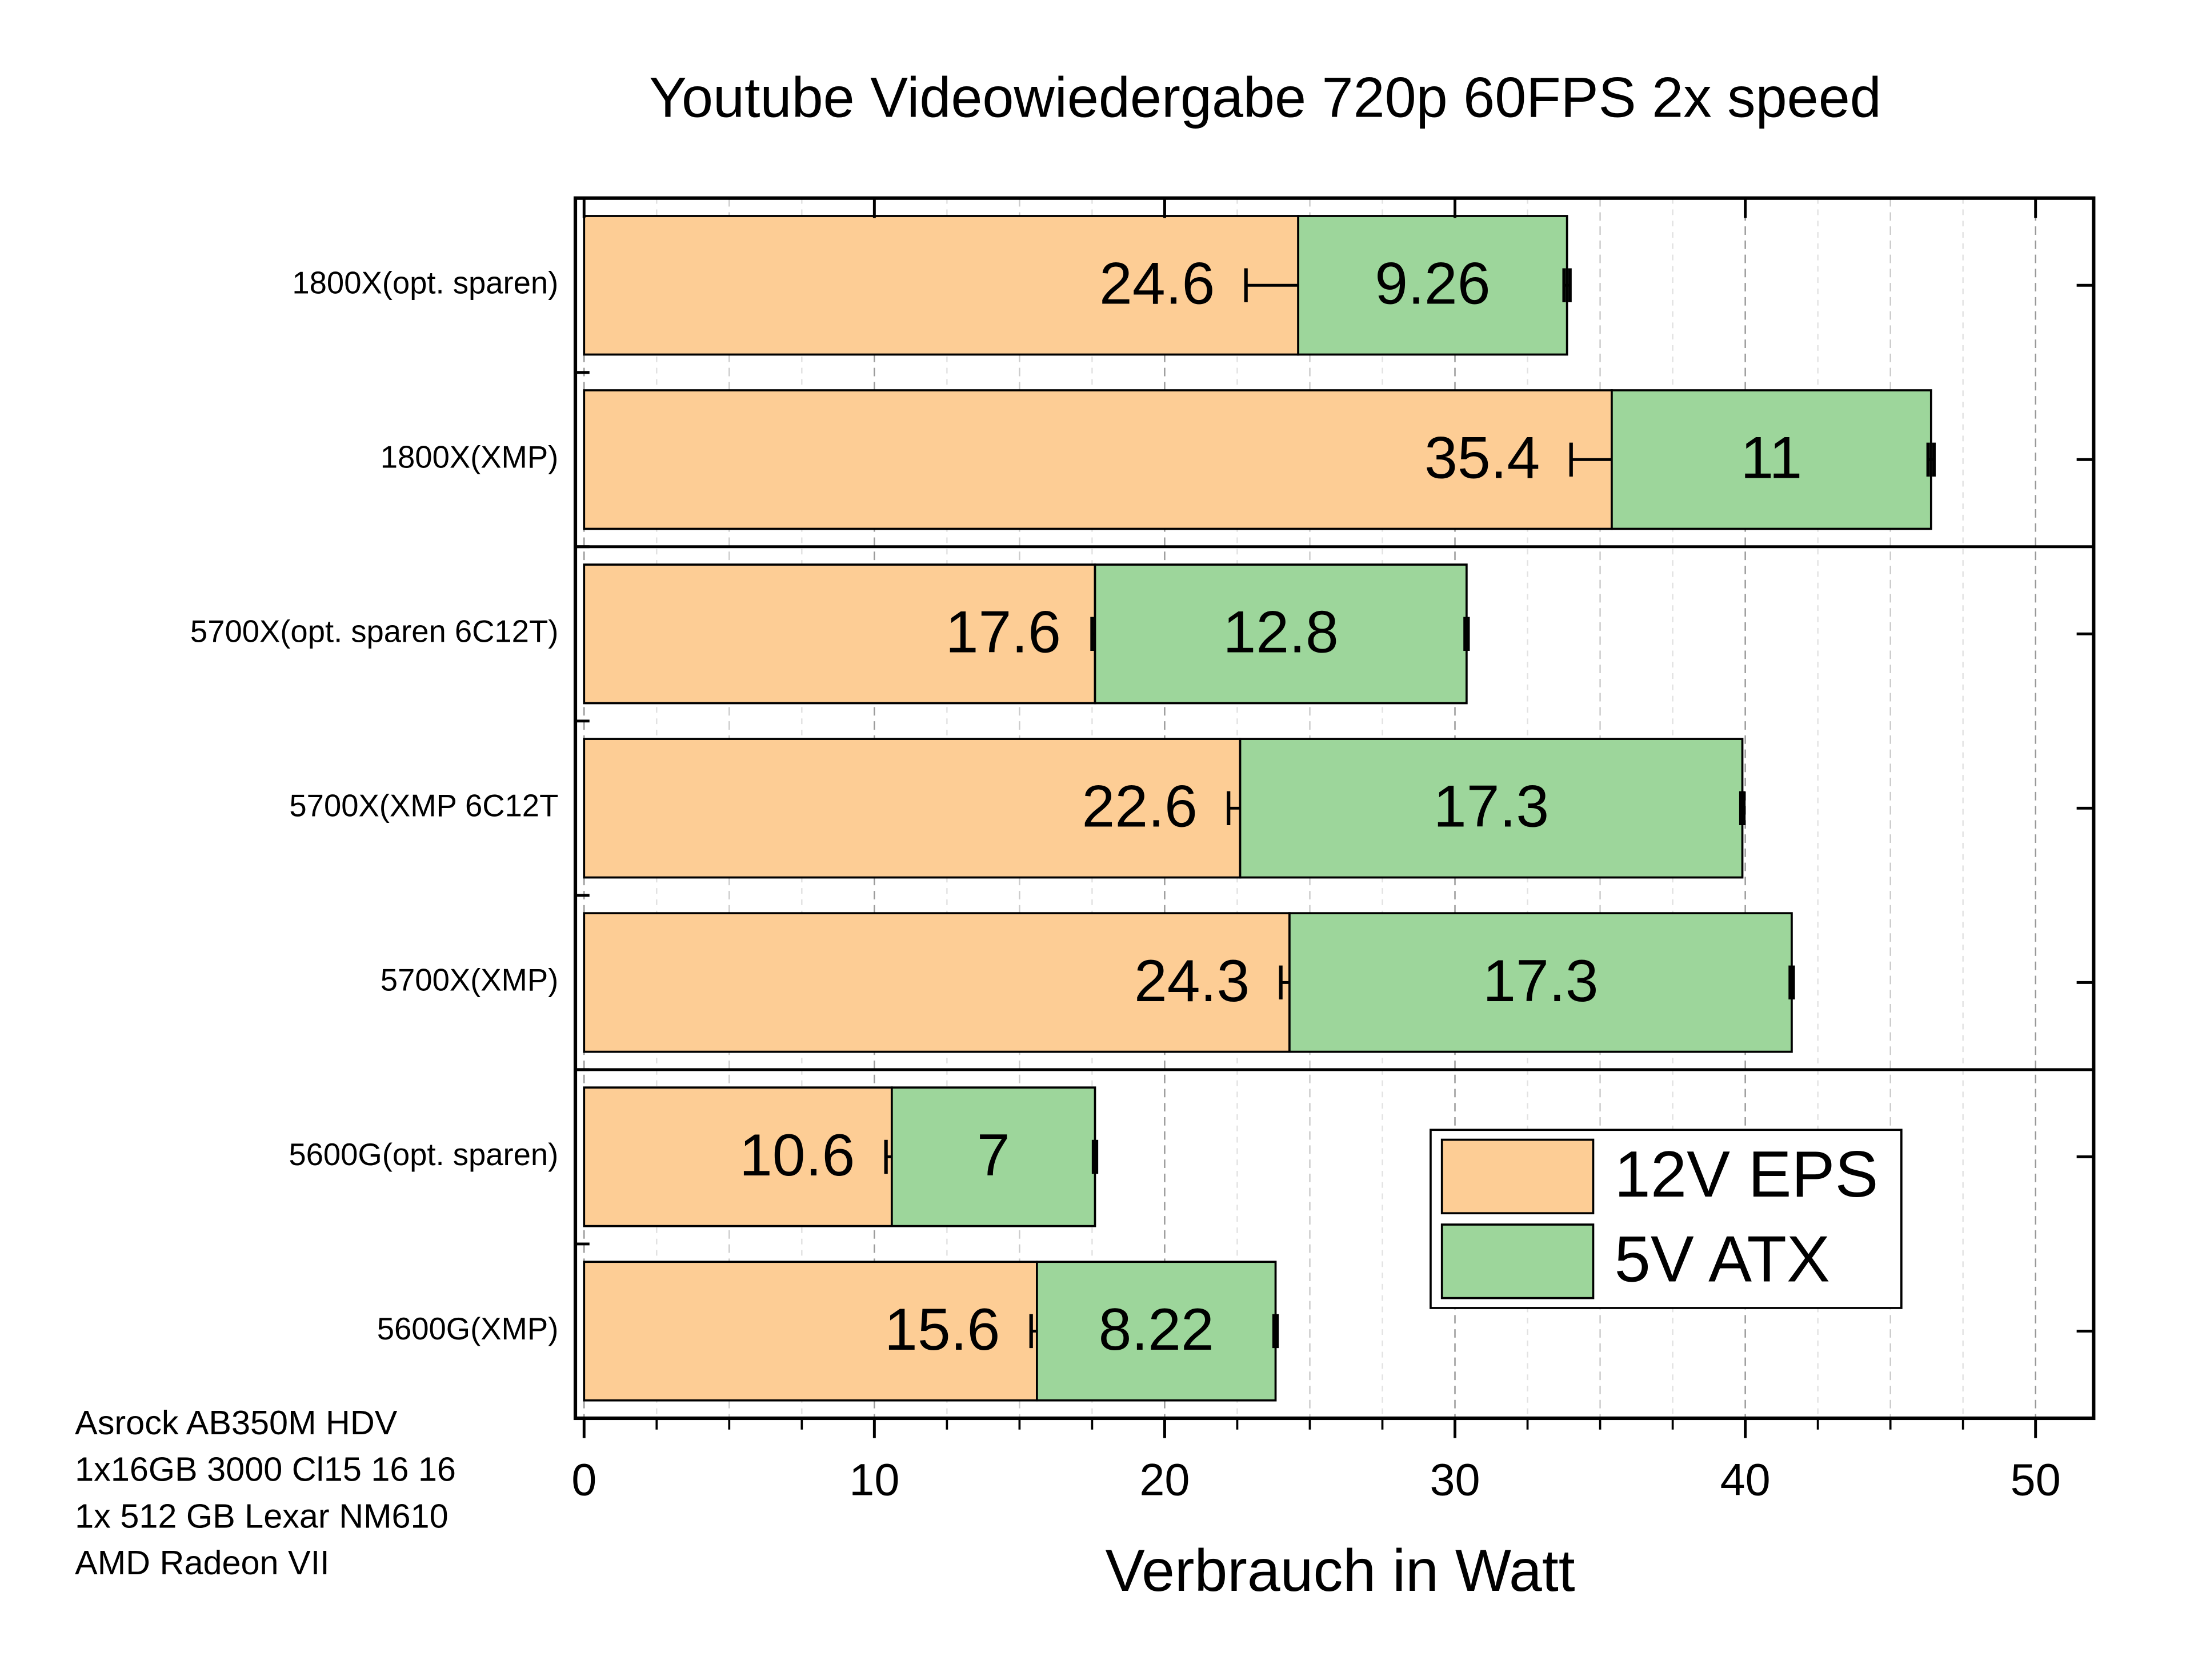 This screenshot has width=2194, height=1680. I want to click on annotation: Asrock AB350M HDV, so click(237, 1422).